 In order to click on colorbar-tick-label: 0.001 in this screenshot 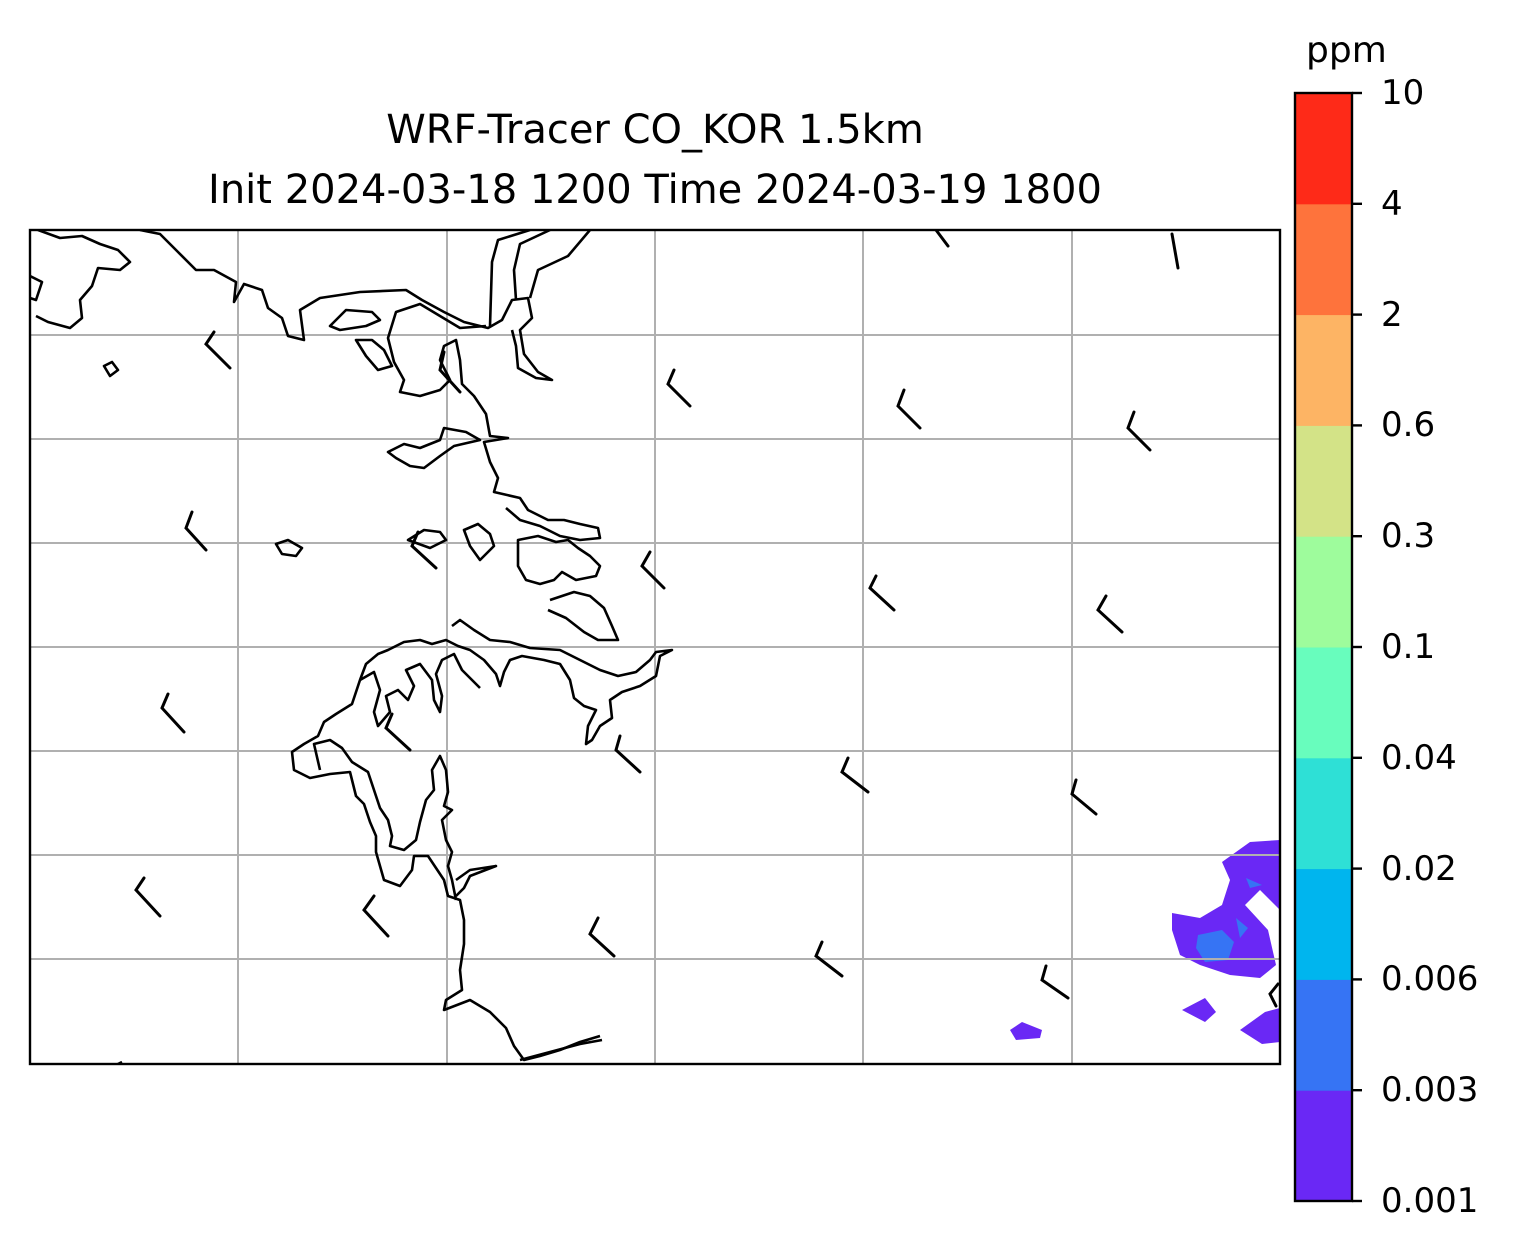, I will do `click(1430, 1201)`.